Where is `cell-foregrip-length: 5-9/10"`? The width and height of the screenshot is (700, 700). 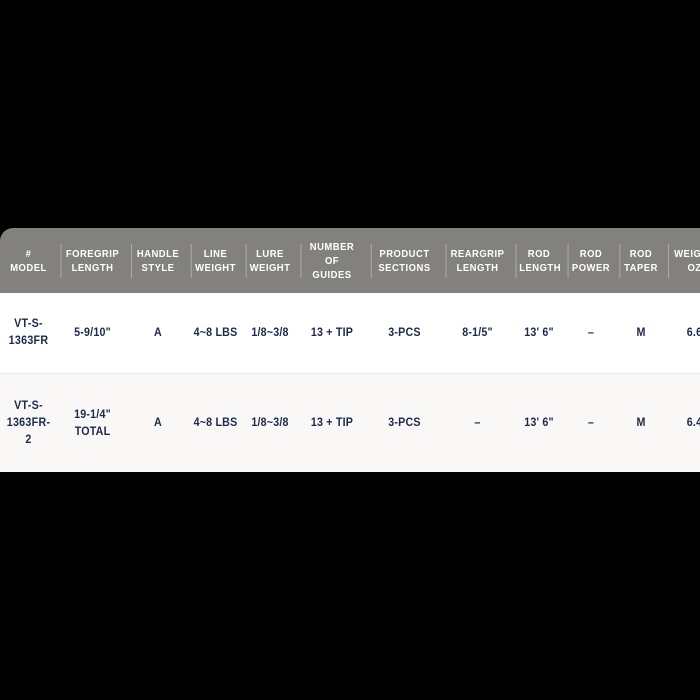
cell-foregrip-length: 5-9/10" is located at coordinates (92, 332).